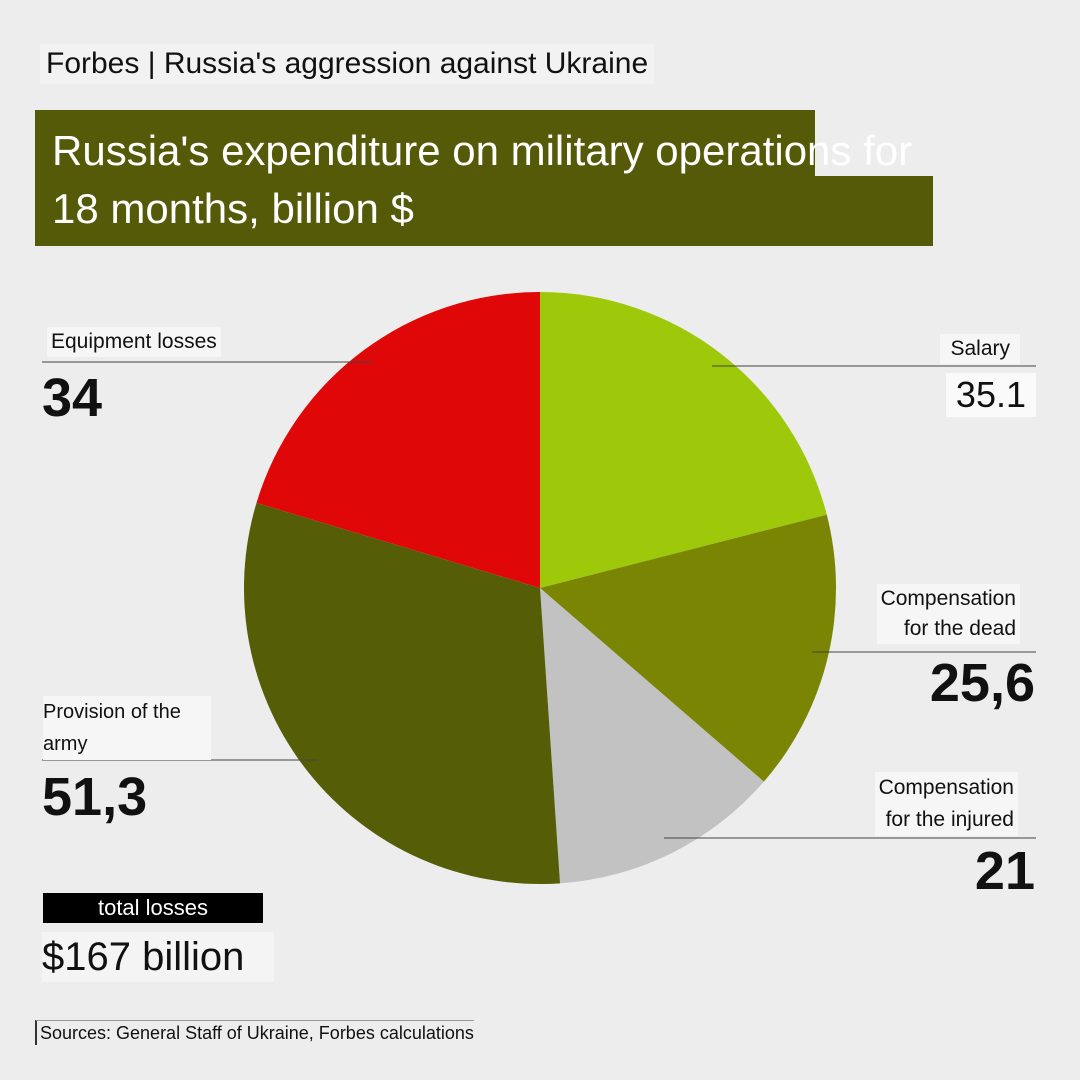 The width and height of the screenshot is (1080, 1080). What do you see at coordinates (980, 349) in the screenshot?
I see `label-salary: Salary` at bounding box center [980, 349].